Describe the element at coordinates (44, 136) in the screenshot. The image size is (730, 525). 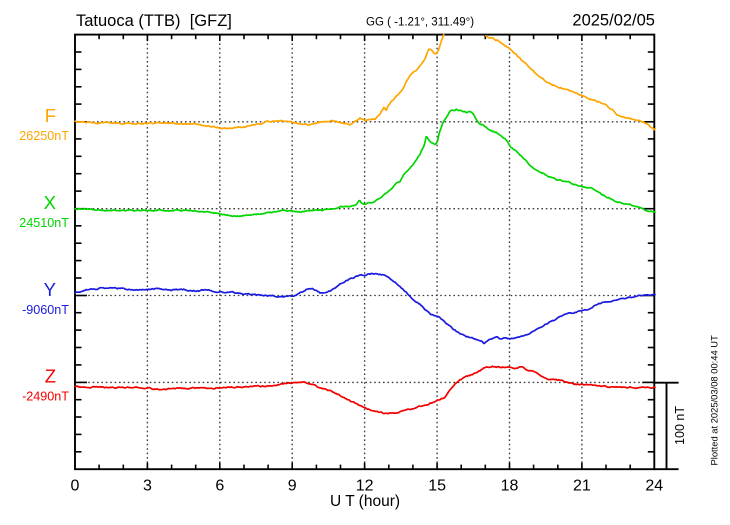
I see `svg-text: 26250nT` at that location.